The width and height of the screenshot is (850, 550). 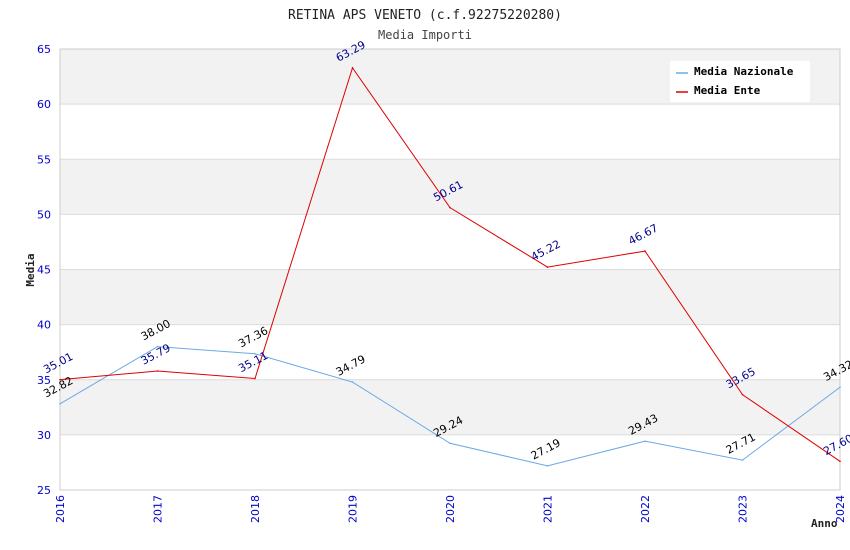 What do you see at coordinates (546, 449) in the screenshot?
I see `data-label: 27.19` at bounding box center [546, 449].